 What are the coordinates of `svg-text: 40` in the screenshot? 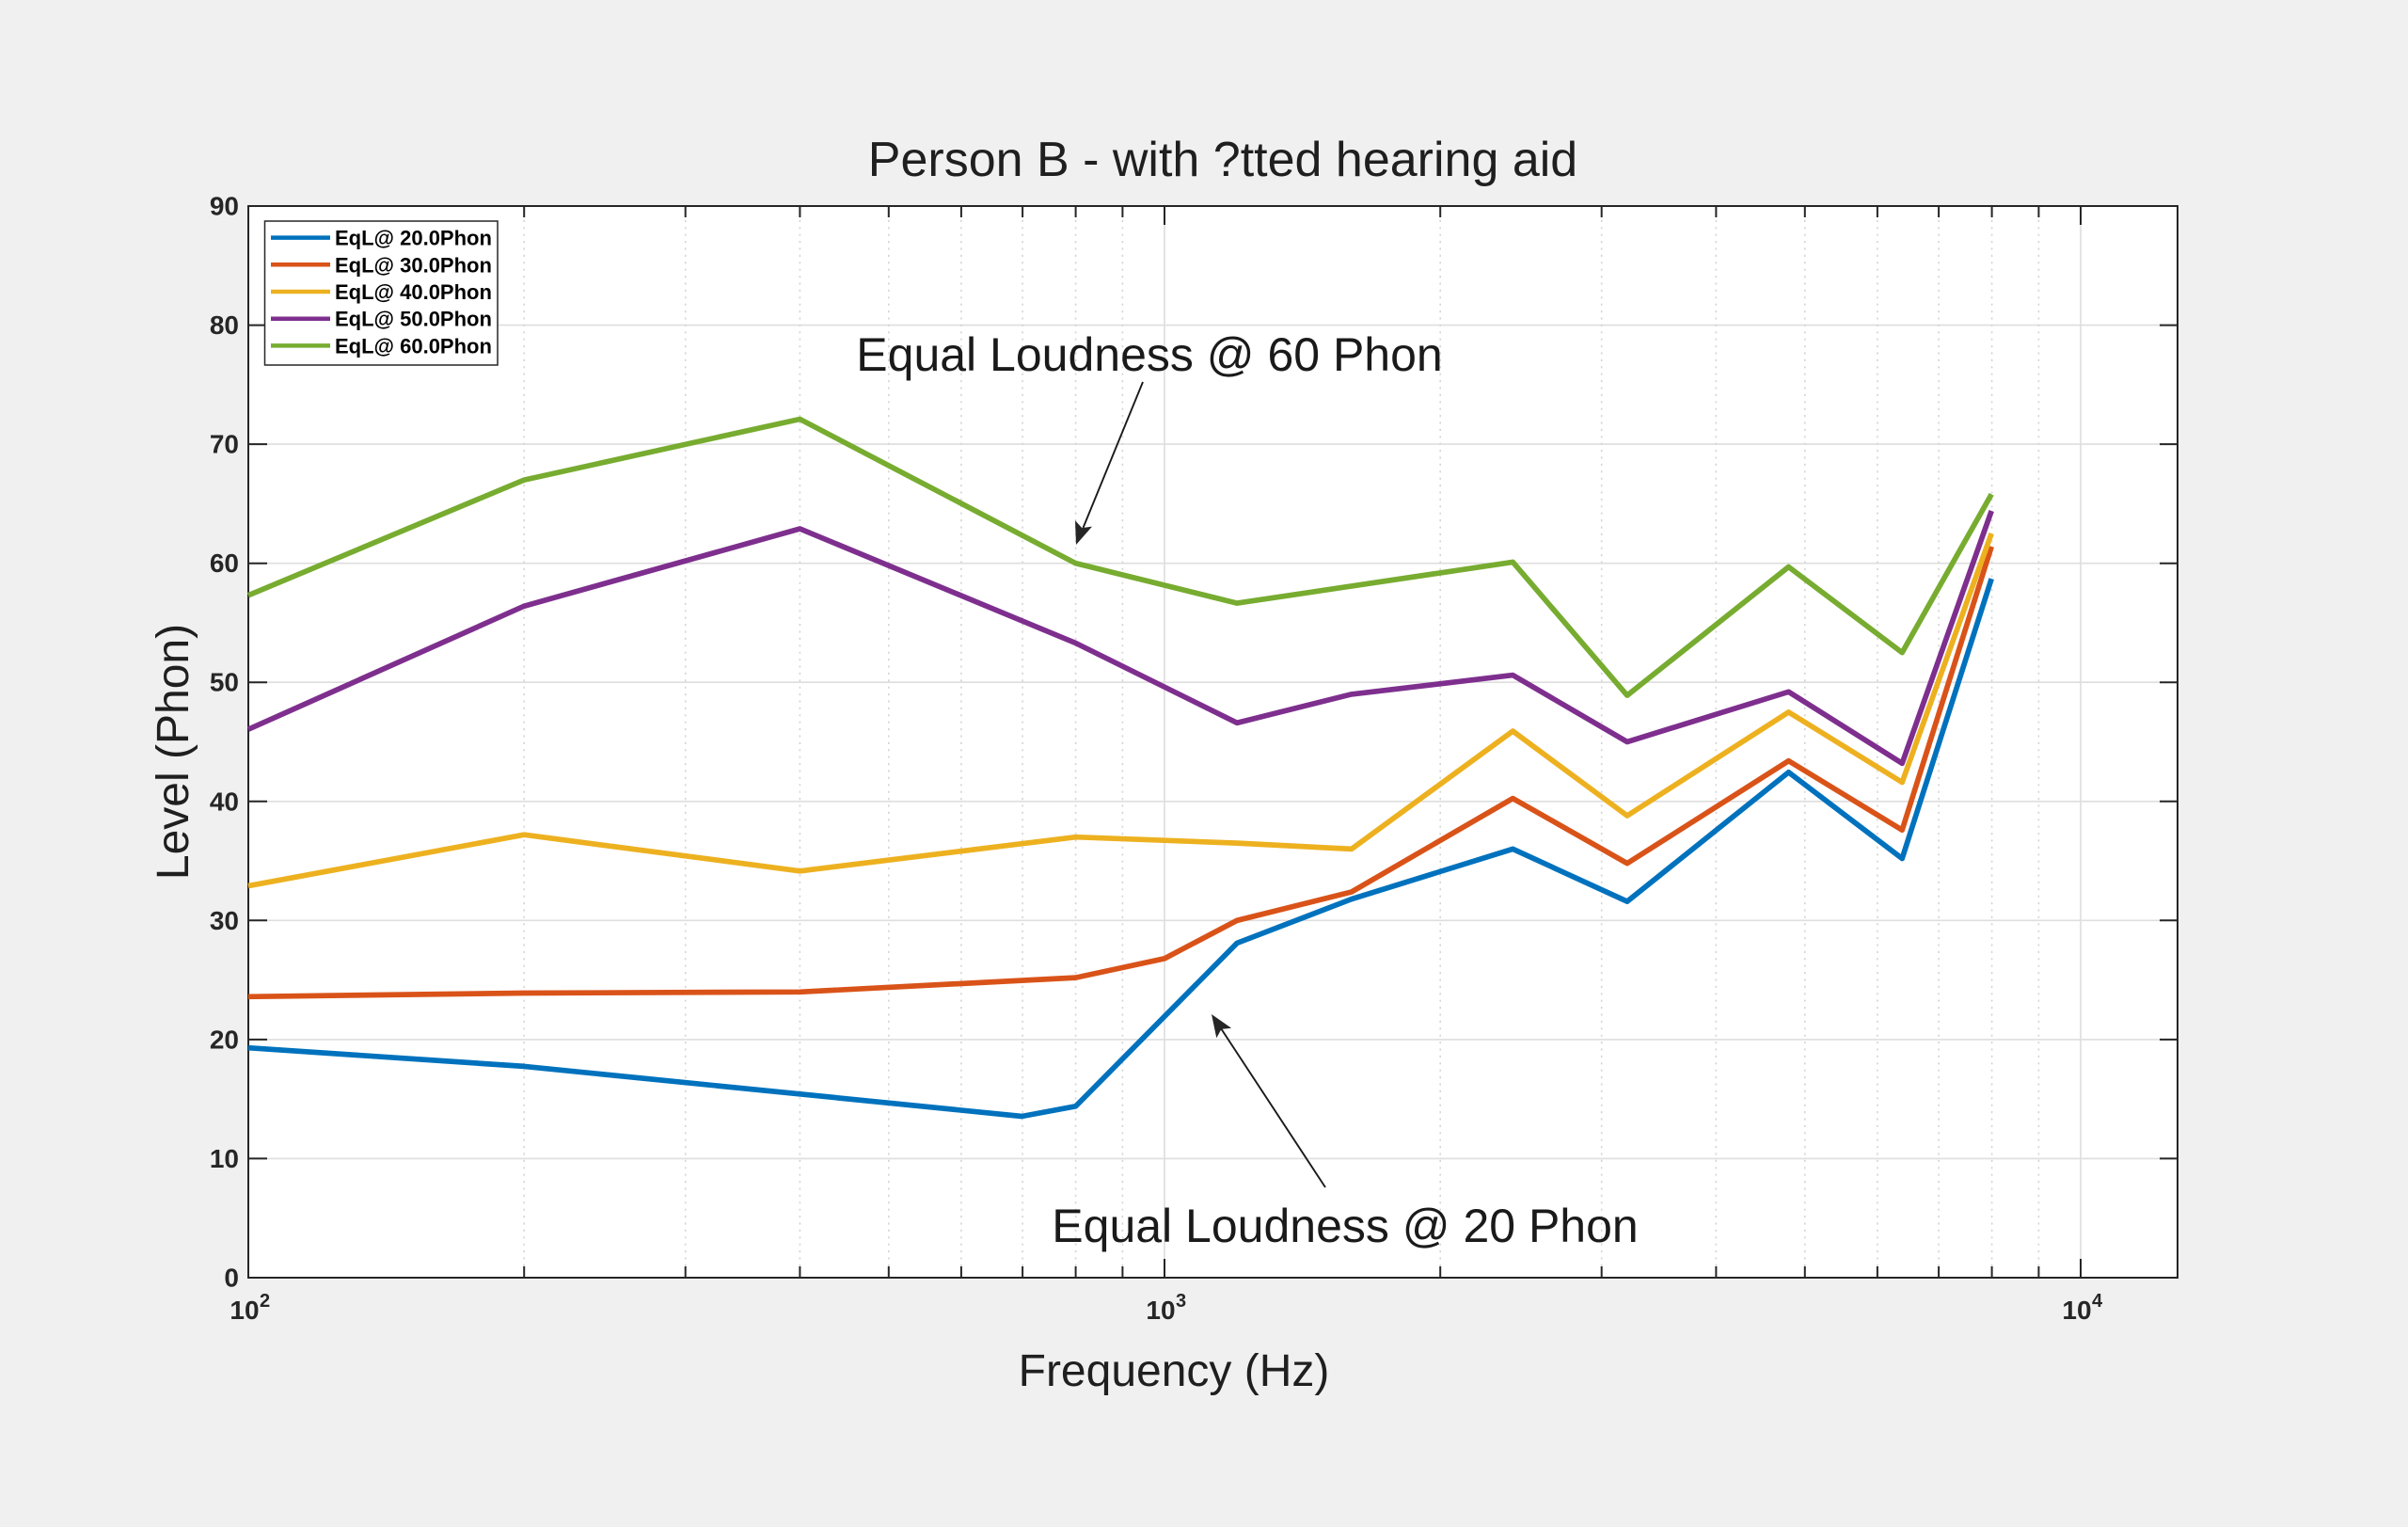 It's located at (225, 801).